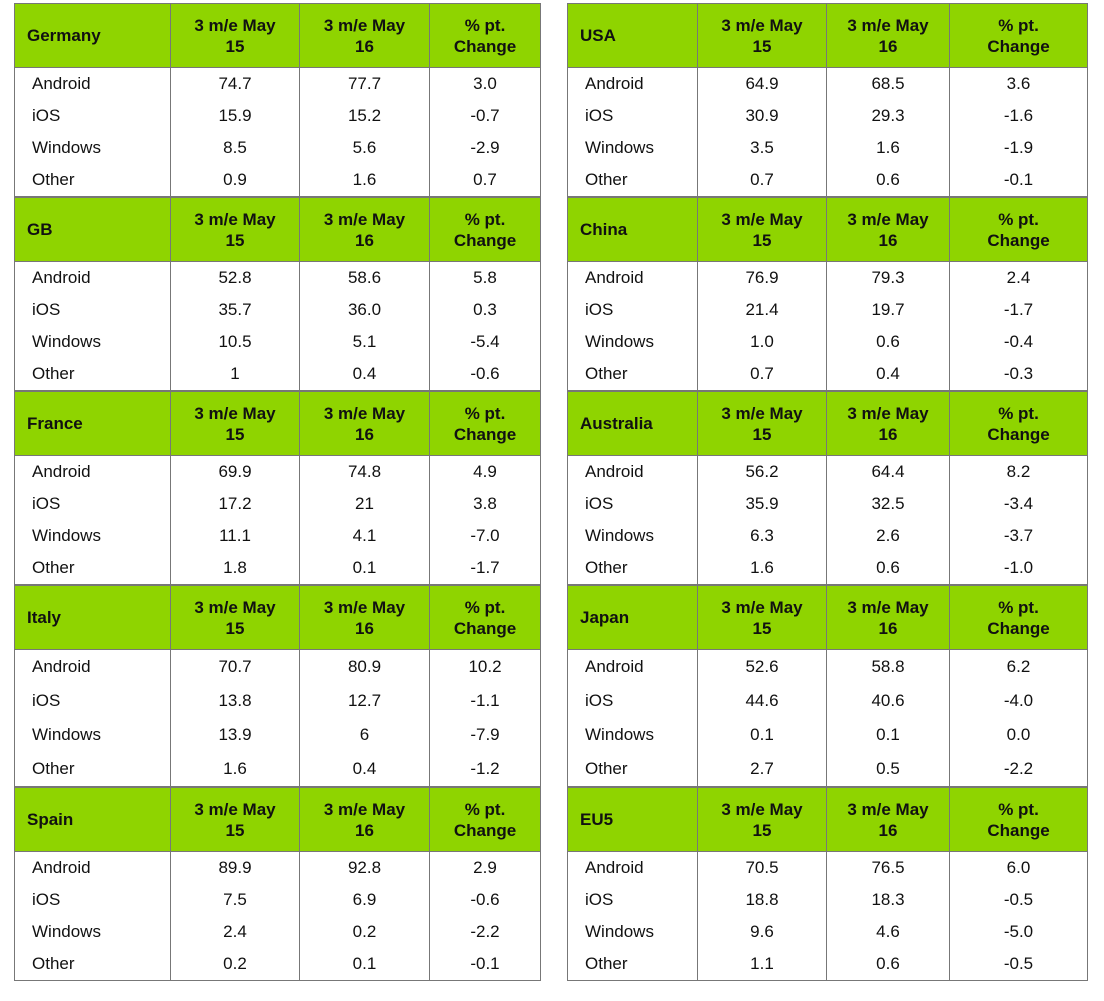 The height and width of the screenshot is (1001, 1104). I want to click on may-16-value: 0.6, so click(888, 342).